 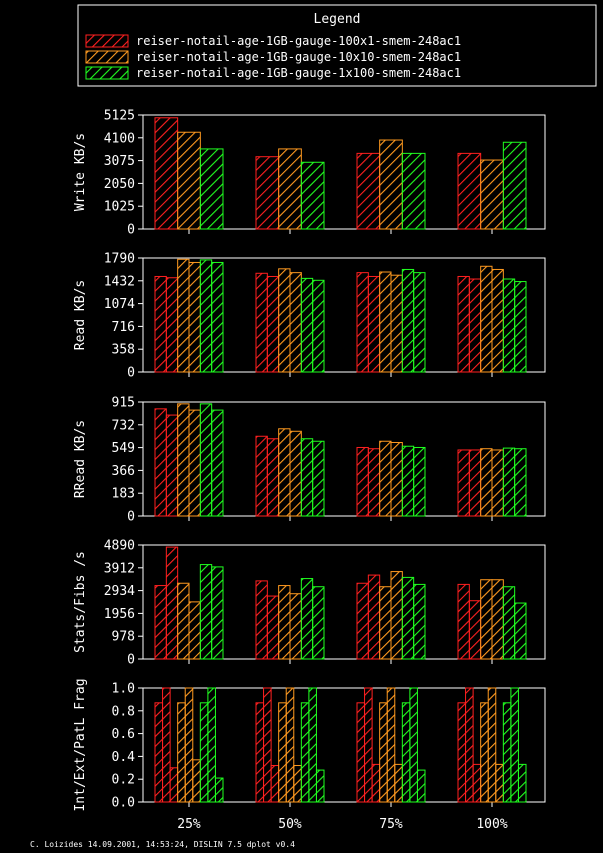 What do you see at coordinates (290, 824) in the screenshot?
I see `x-tick-label-50: 50%` at bounding box center [290, 824].